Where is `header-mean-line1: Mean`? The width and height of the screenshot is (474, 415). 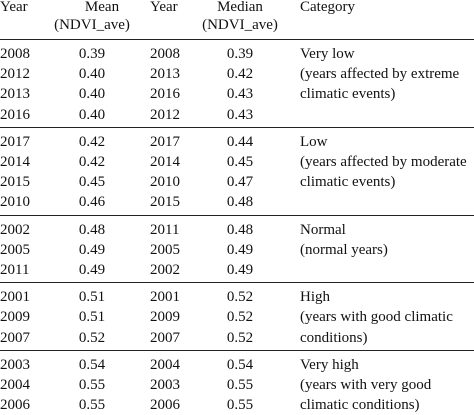 header-mean-line1: Mean is located at coordinates (102, 7).